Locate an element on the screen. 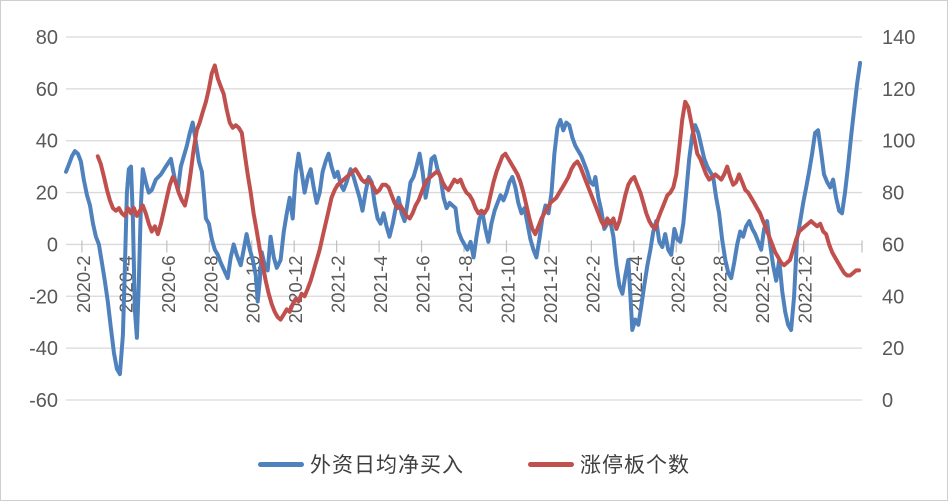 The height and width of the screenshot is (501, 948). x-axis-tick-label: 2022-8 is located at coordinates (720, 284).